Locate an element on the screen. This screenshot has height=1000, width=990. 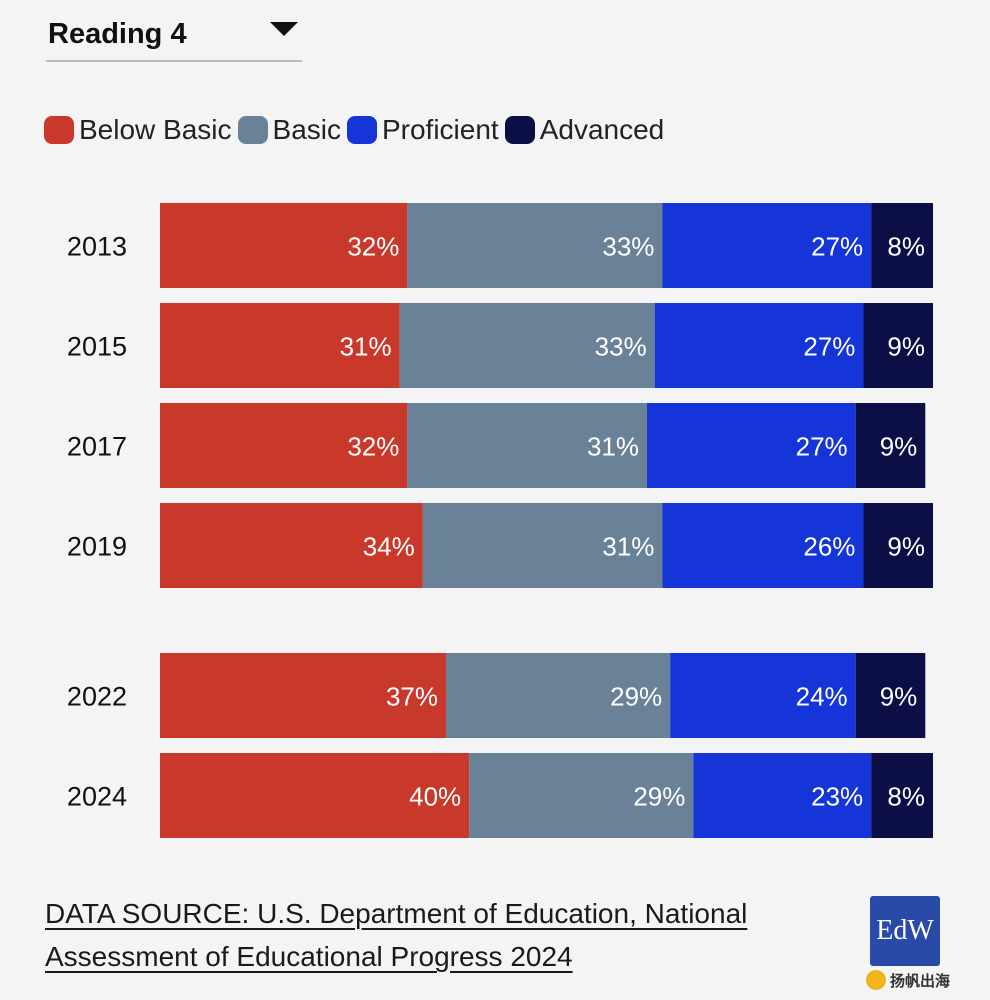
data-label-advanced-2017: 9% is located at coordinates (899, 447).